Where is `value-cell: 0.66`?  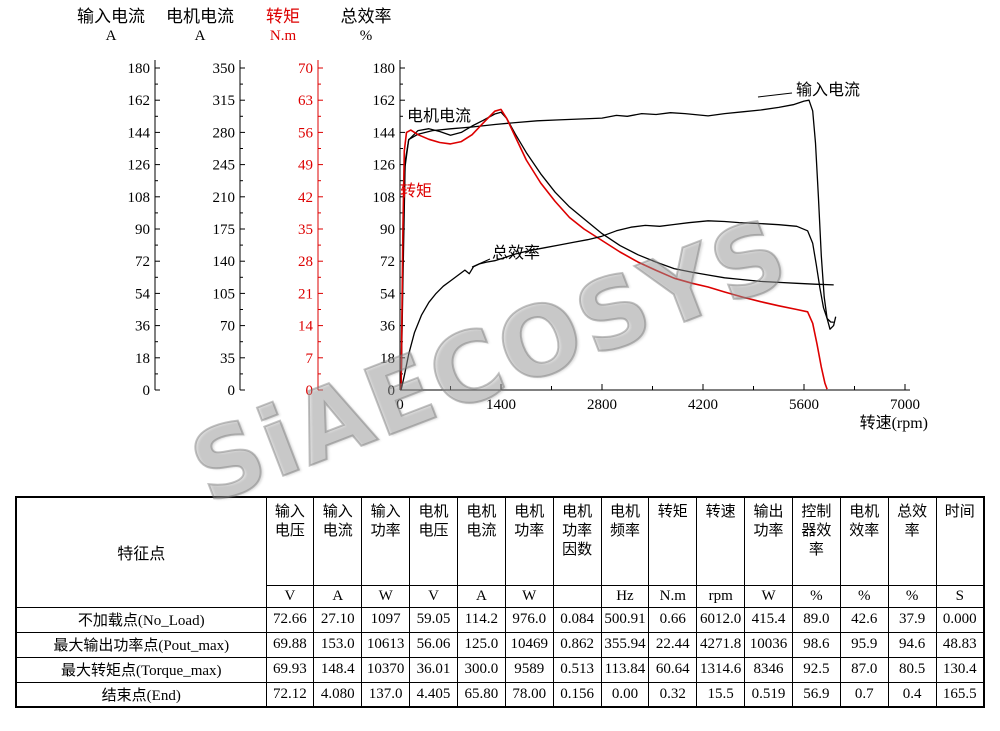
value-cell: 0.66 is located at coordinates (673, 619).